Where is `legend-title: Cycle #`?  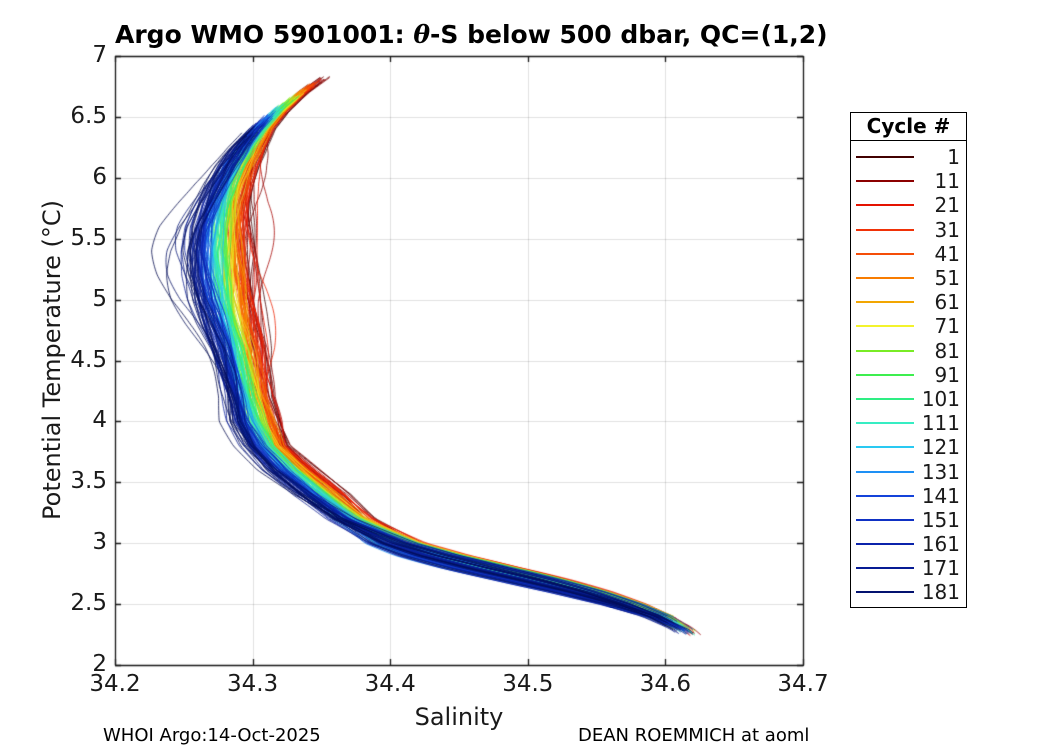 legend-title: Cycle # is located at coordinates (908, 127).